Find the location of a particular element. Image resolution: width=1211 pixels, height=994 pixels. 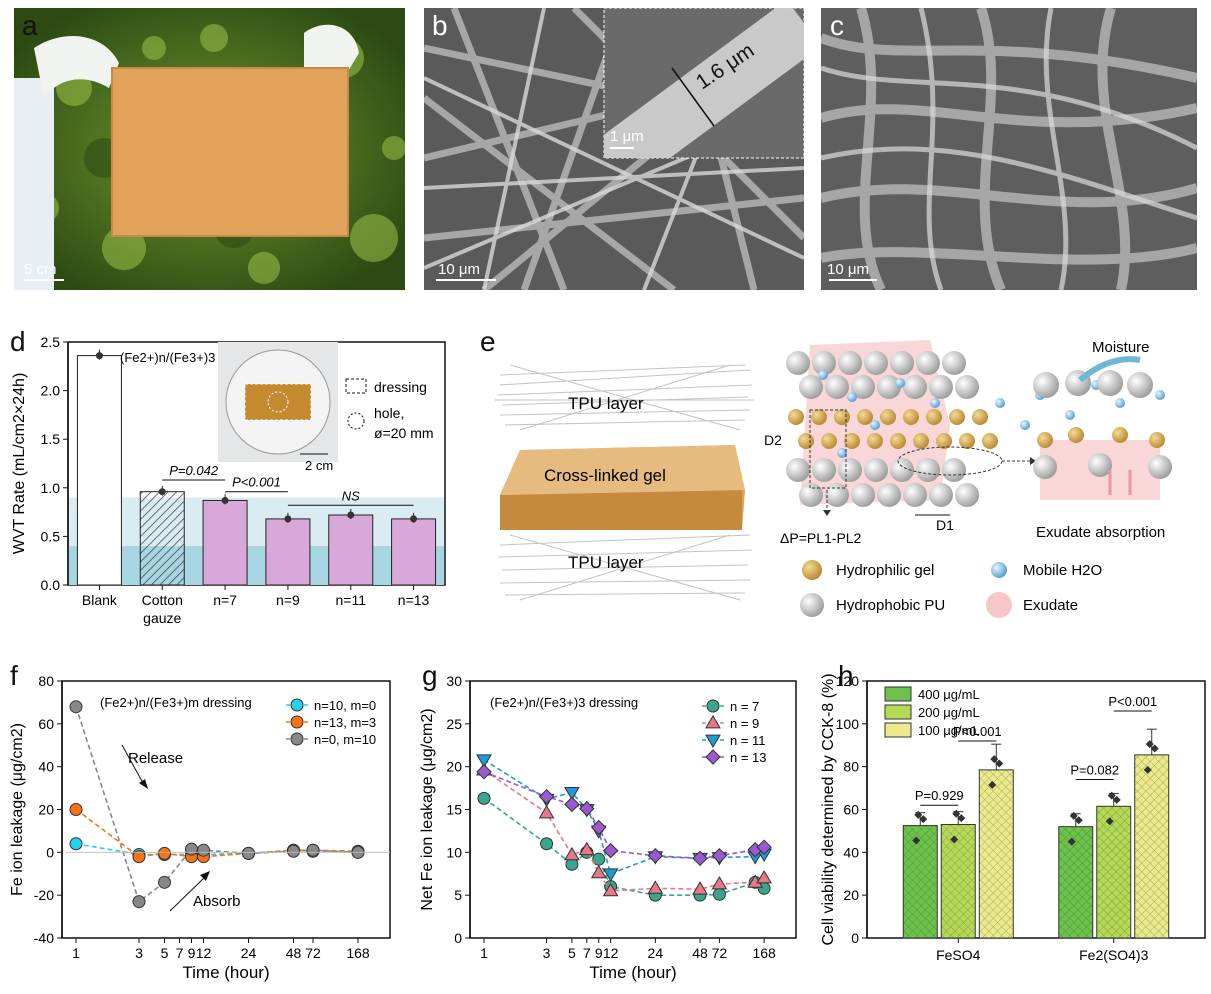

legend-label: n = 13 is located at coordinates (748, 757).